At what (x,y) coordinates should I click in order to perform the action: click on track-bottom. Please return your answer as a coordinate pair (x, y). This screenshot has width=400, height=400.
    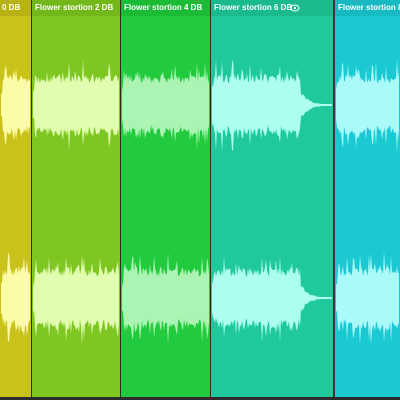
    Looking at the image, I should click on (200, 398).